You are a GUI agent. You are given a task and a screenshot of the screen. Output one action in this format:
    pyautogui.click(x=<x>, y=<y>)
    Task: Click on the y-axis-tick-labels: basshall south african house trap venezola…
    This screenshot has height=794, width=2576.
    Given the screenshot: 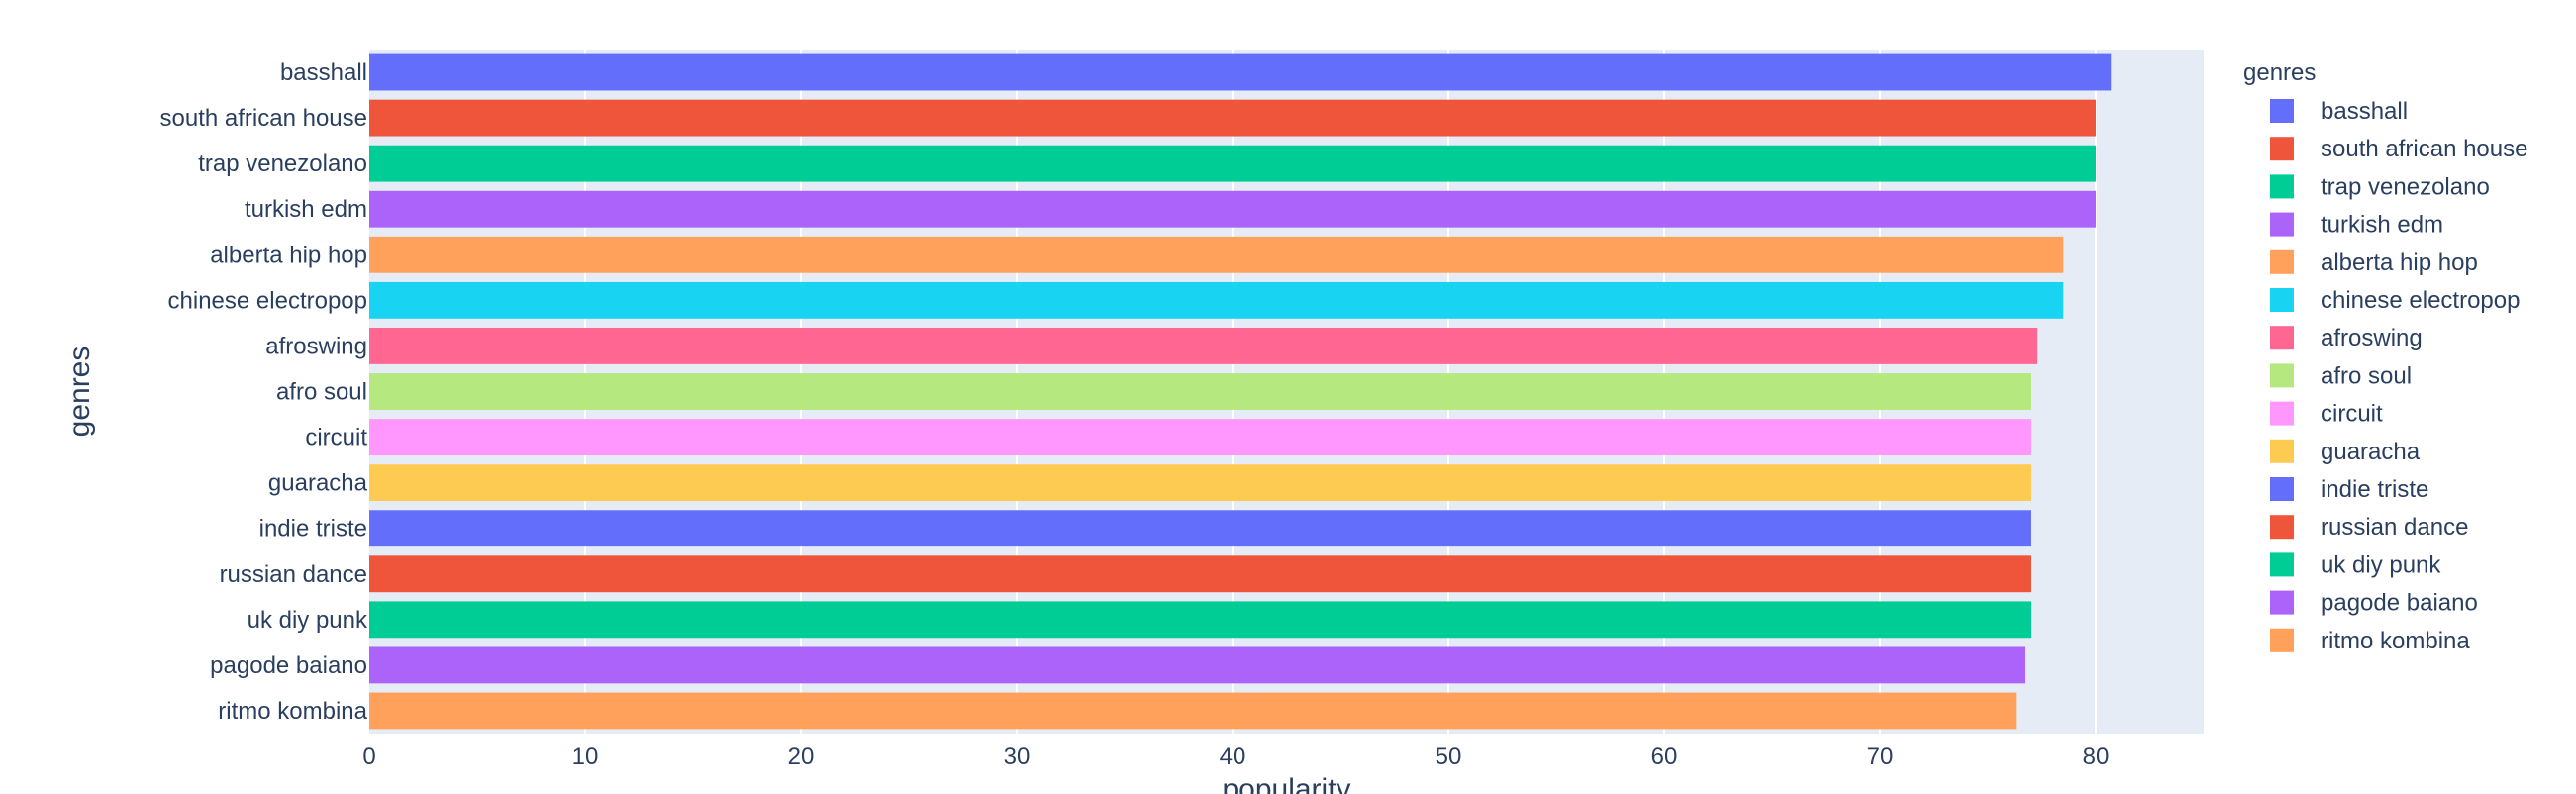 What is the action you would take?
    pyautogui.click(x=264, y=392)
    